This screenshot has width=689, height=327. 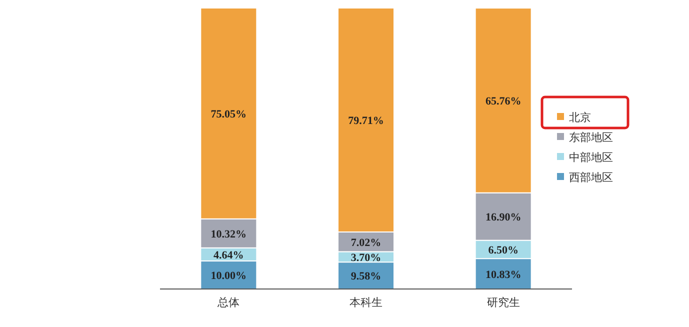 What do you see at coordinates (366, 302) in the screenshot?
I see `x-tick-label: 本科生` at bounding box center [366, 302].